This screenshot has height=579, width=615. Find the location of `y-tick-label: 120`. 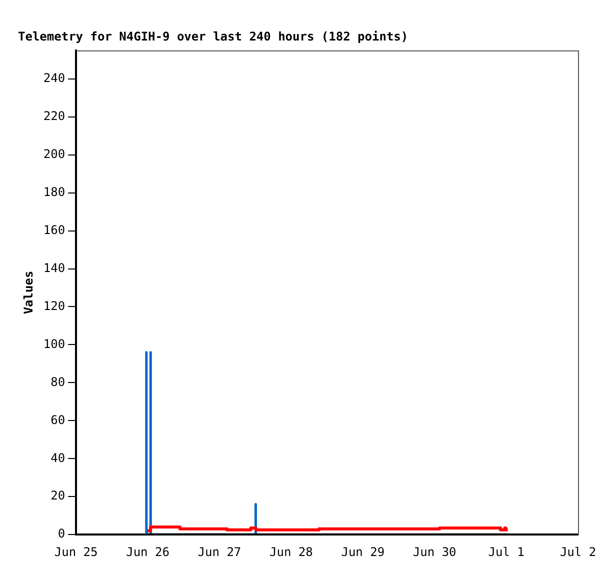

y-tick-label: 120 is located at coordinates (54, 305).